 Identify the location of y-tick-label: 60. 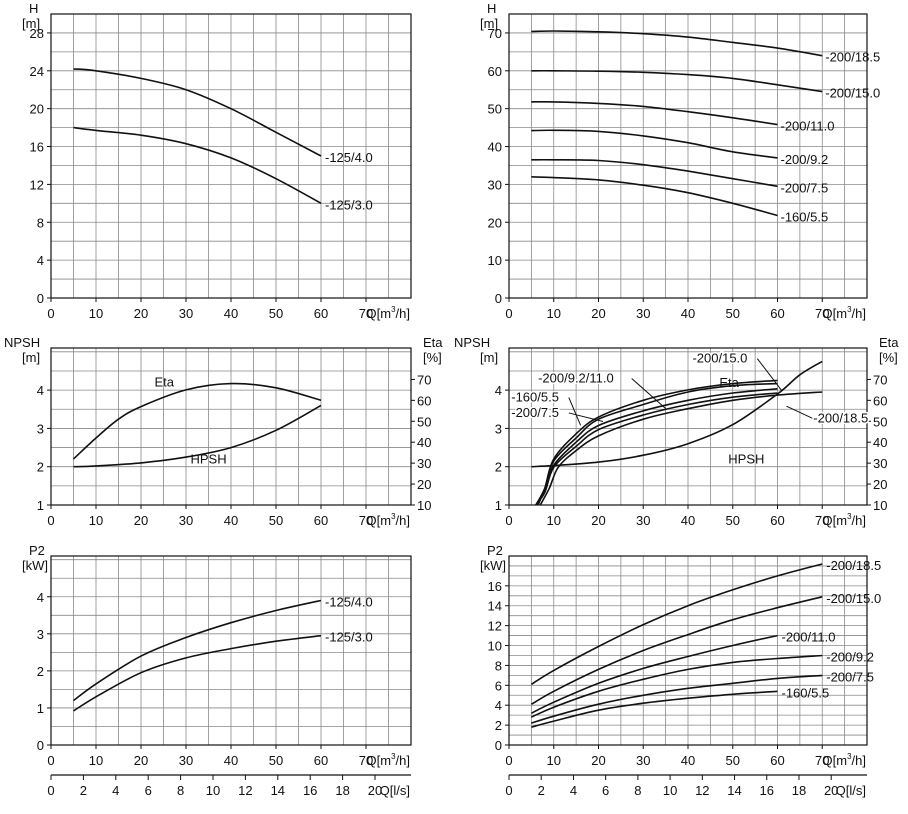
(495, 71).